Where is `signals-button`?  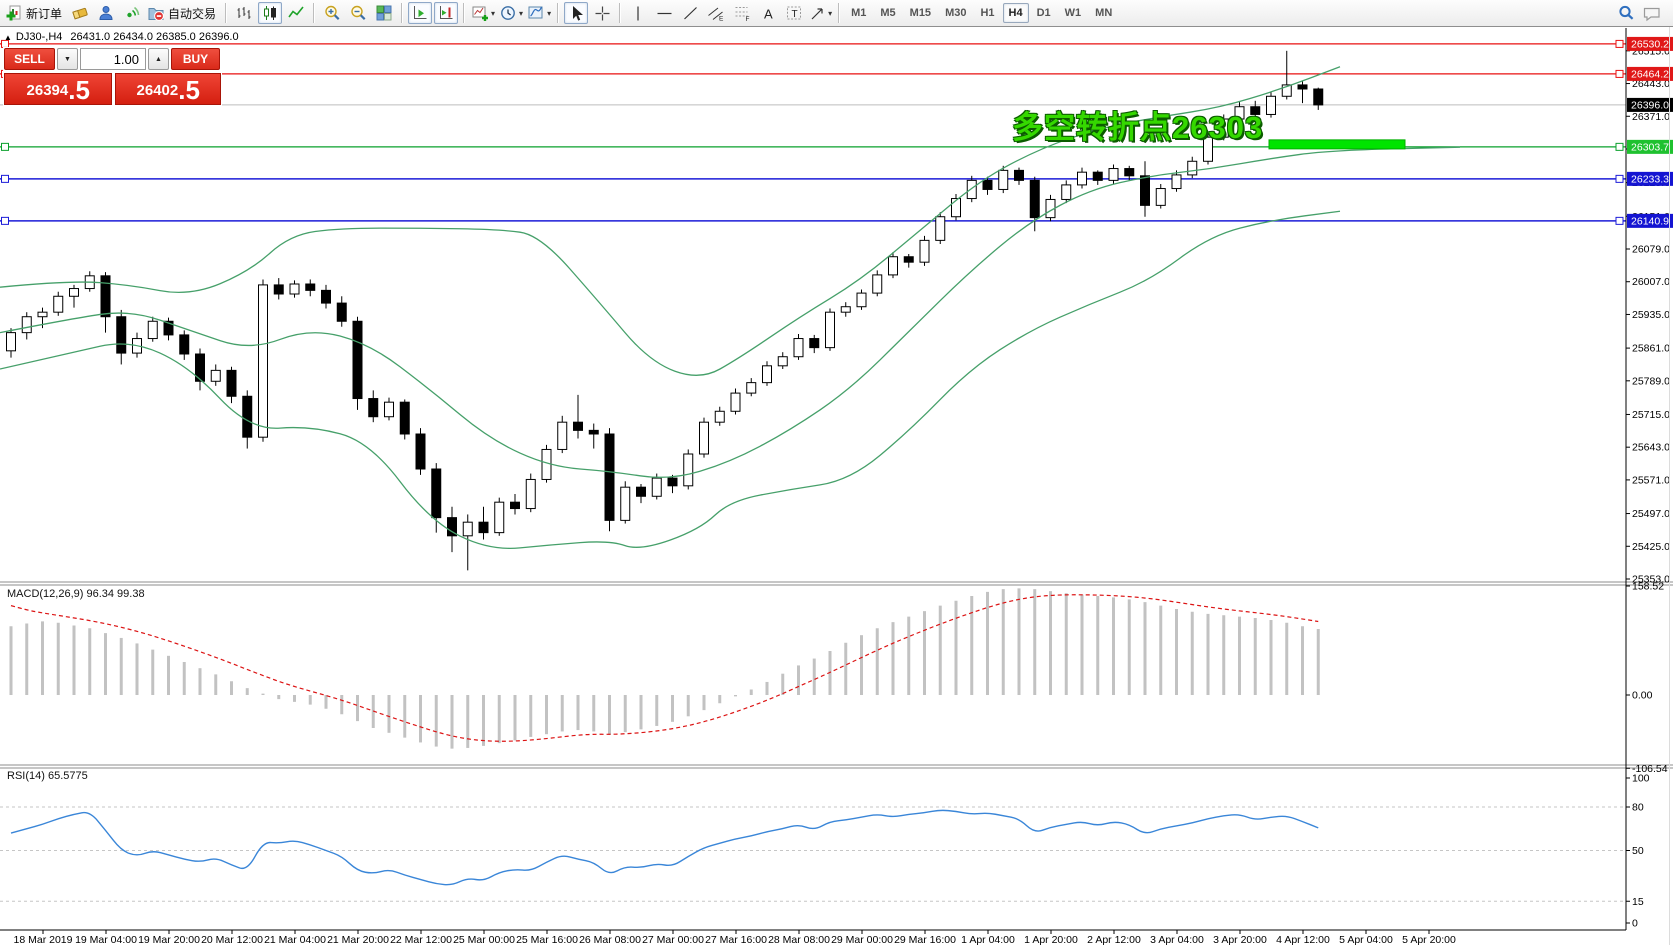
signals-button is located at coordinates (132, 13).